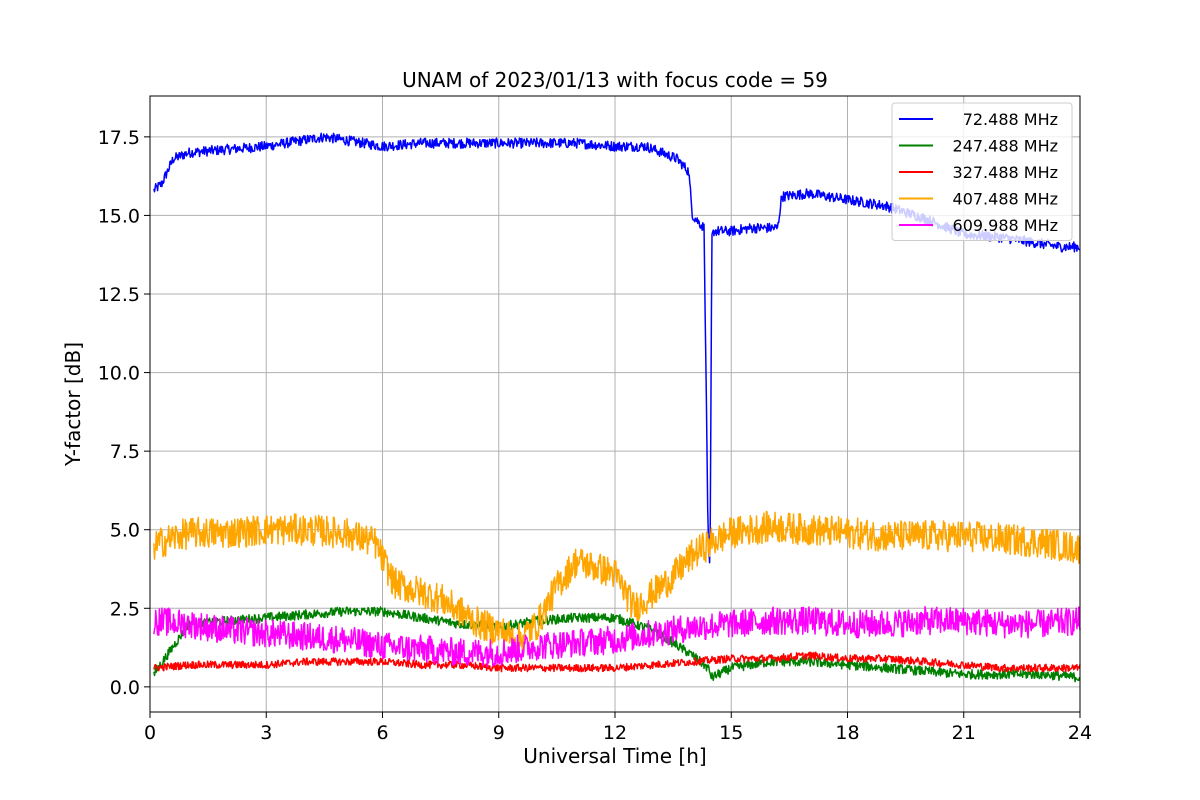 This screenshot has width=1200, height=800. What do you see at coordinates (266, 733) in the screenshot?
I see `x-tick-label: 3` at bounding box center [266, 733].